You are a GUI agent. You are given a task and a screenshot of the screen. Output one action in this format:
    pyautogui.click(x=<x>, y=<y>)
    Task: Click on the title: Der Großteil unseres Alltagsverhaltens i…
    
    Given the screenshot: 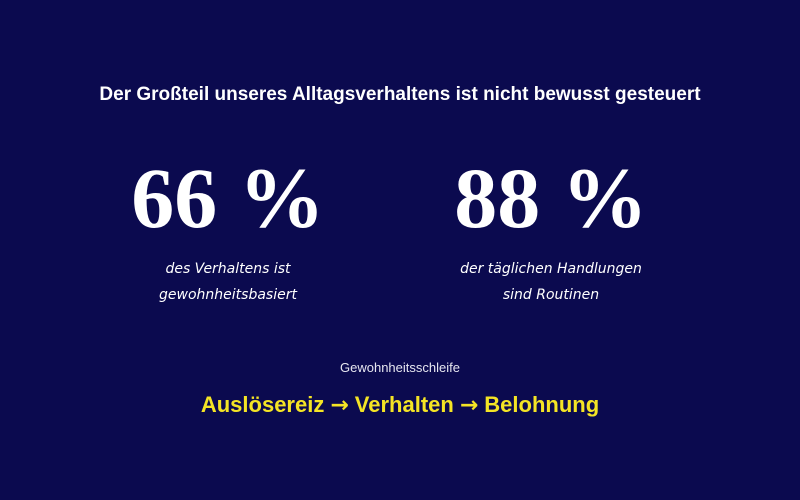 What is the action you would take?
    pyautogui.click(x=400, y=94)
    